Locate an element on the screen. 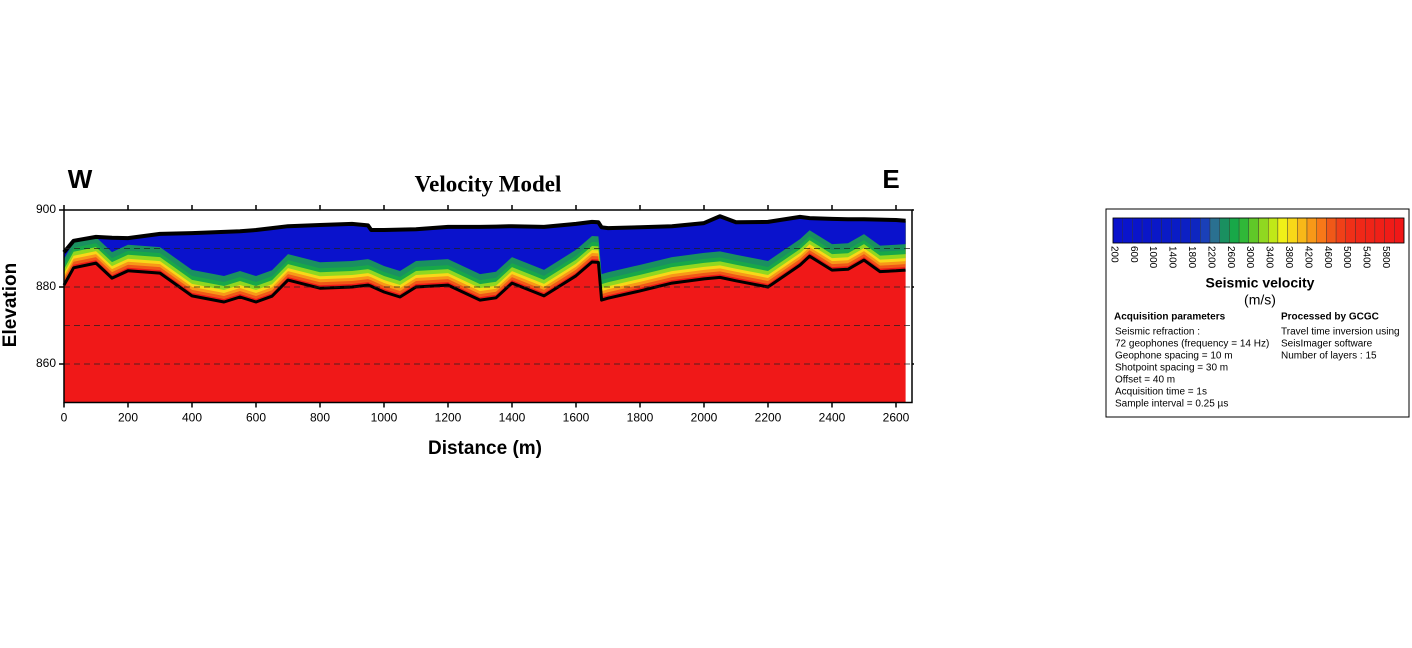 The height and width of the screenshot is (648, 1412). x-tick-label: 1200 is located at coordinates (448, 418).